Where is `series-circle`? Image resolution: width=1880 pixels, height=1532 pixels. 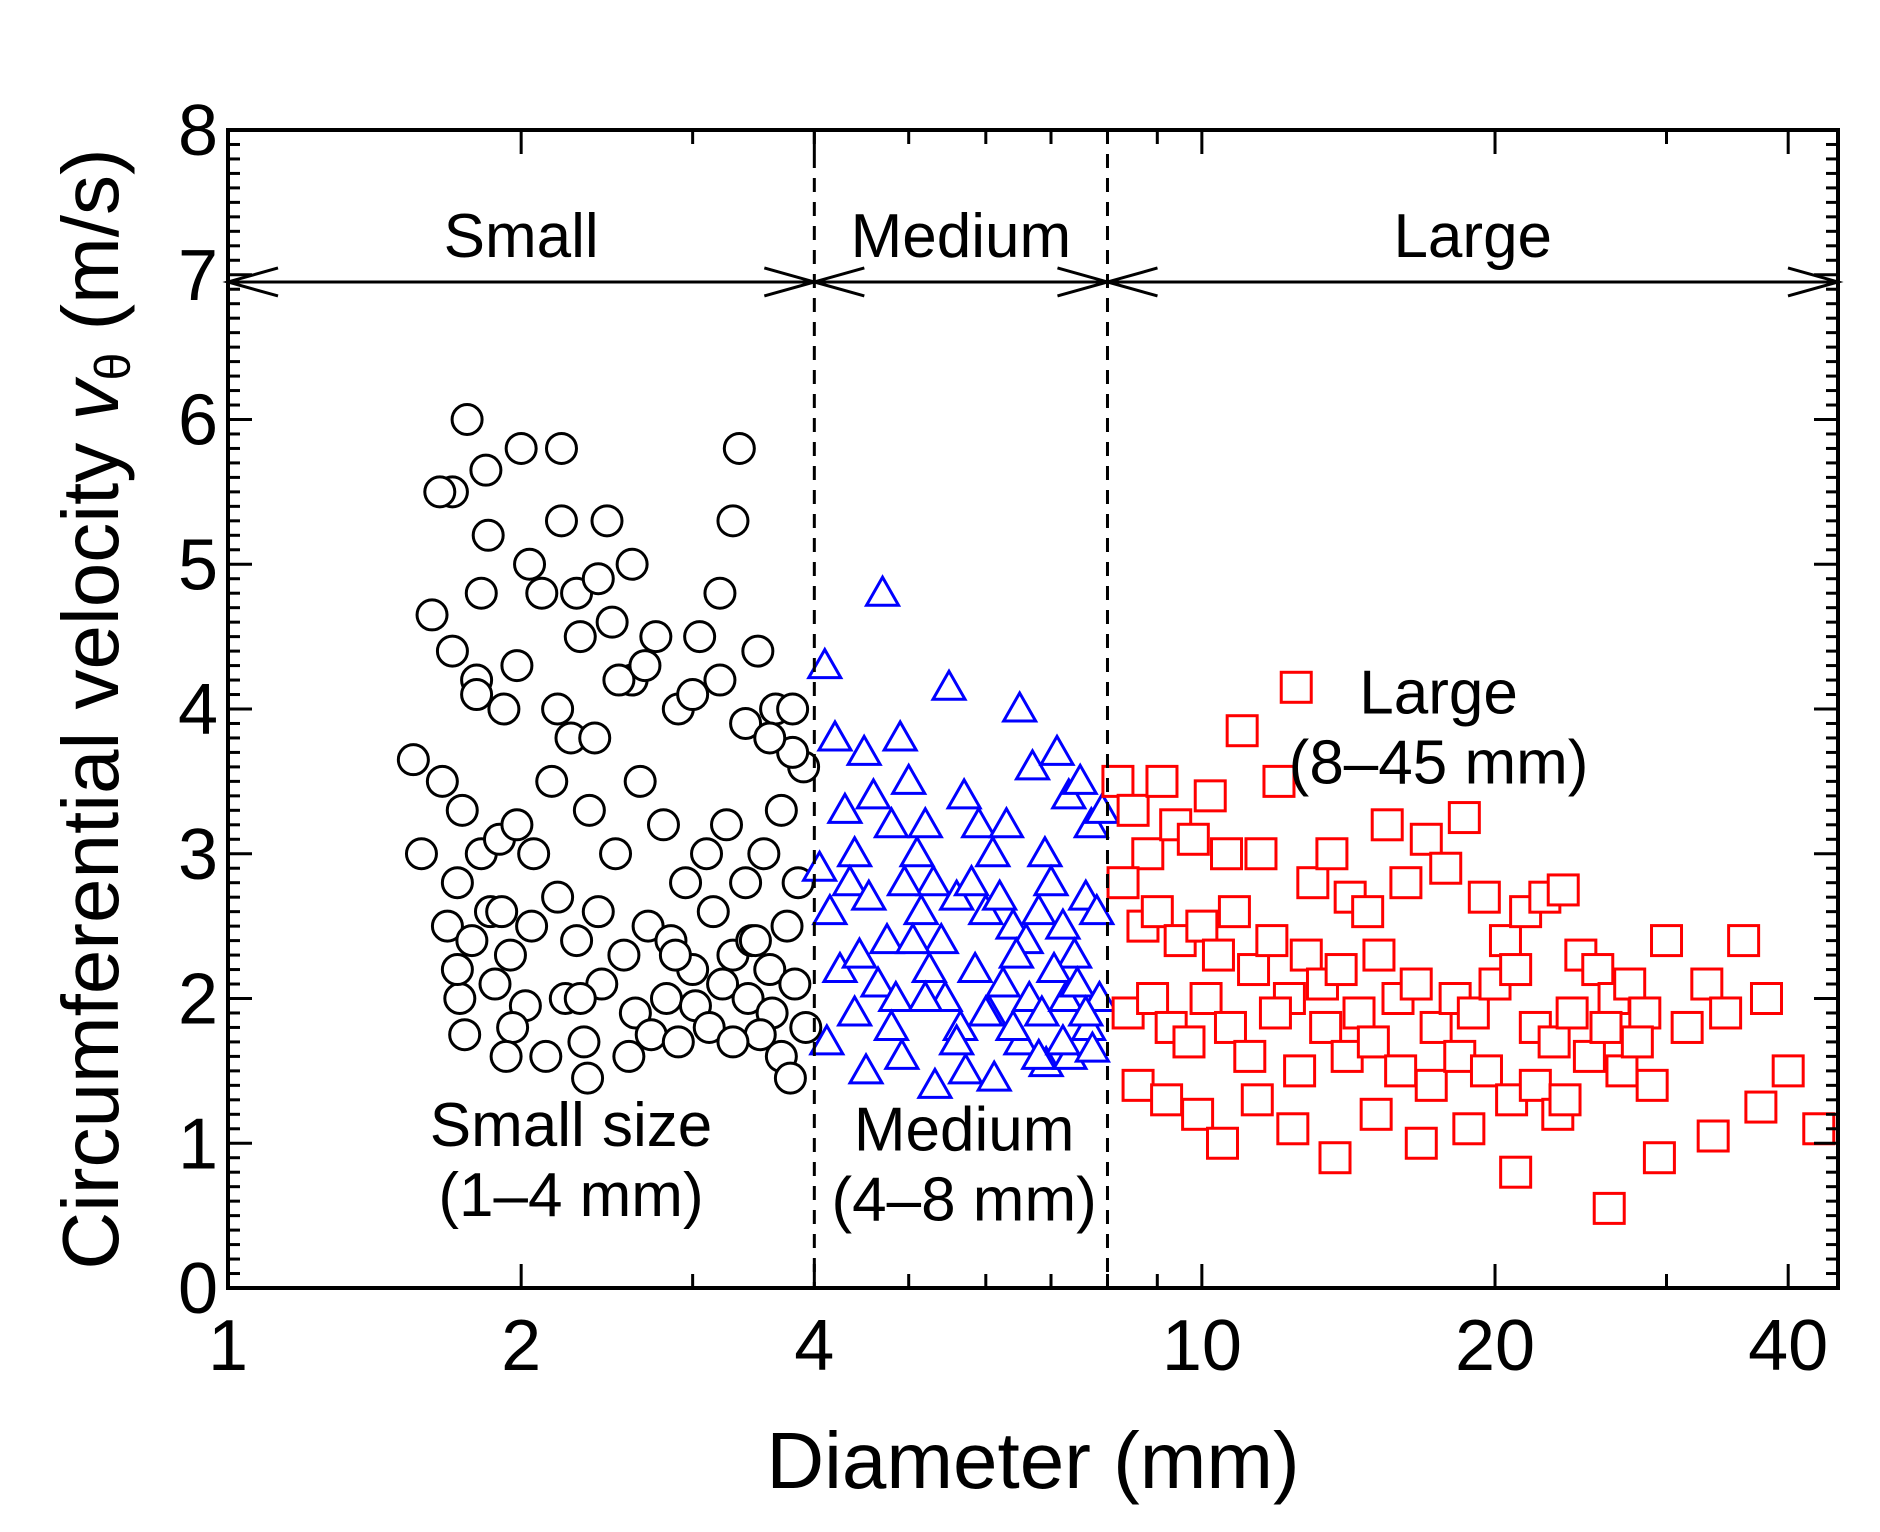 series-circle is located at coordinates (609, 749).